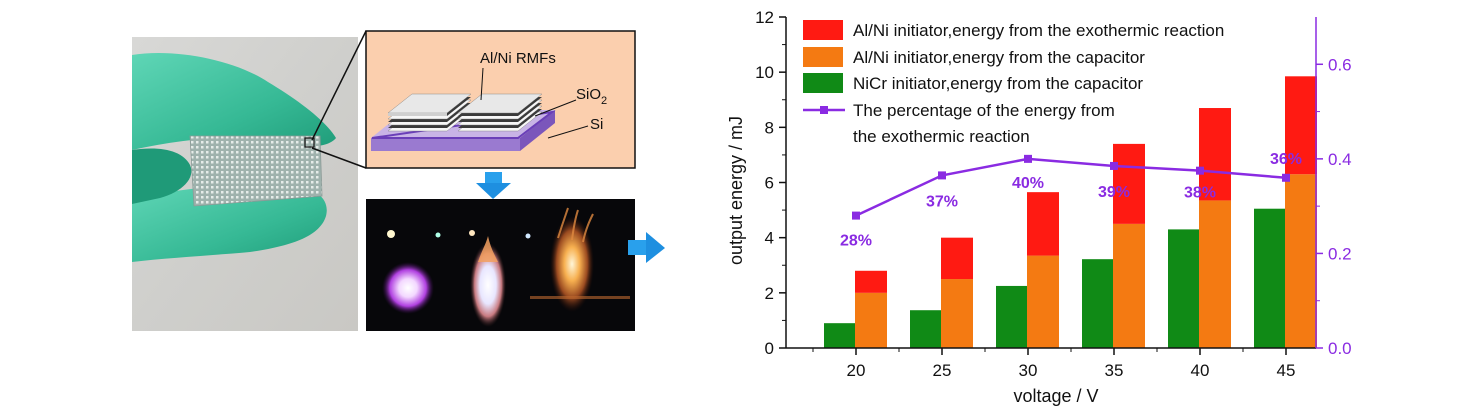 The height and width of the screenshot is (411, 1472). Describe the element at coordinates (942, 201) in the screenshot. I see `percentage-label: 37%` at that location.